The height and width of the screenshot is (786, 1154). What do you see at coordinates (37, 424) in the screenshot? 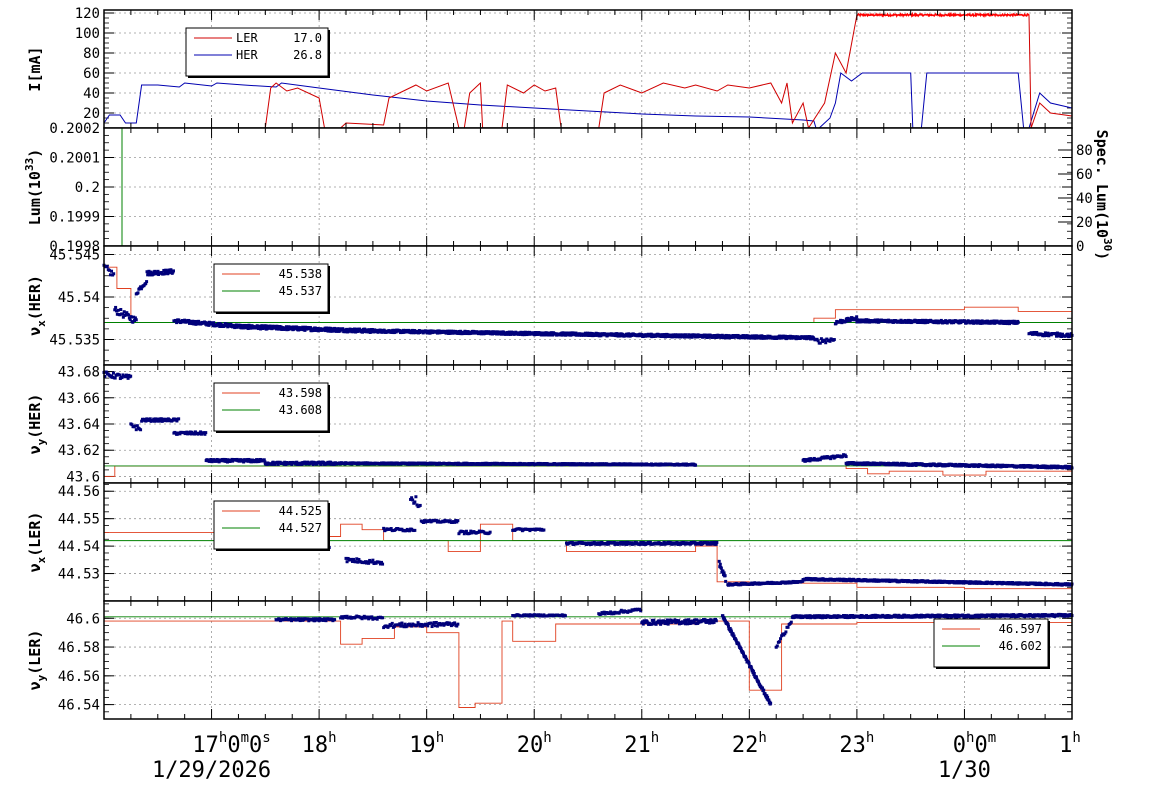
I see `ylabel: νy(HER)` at bounding box center [37, 424].